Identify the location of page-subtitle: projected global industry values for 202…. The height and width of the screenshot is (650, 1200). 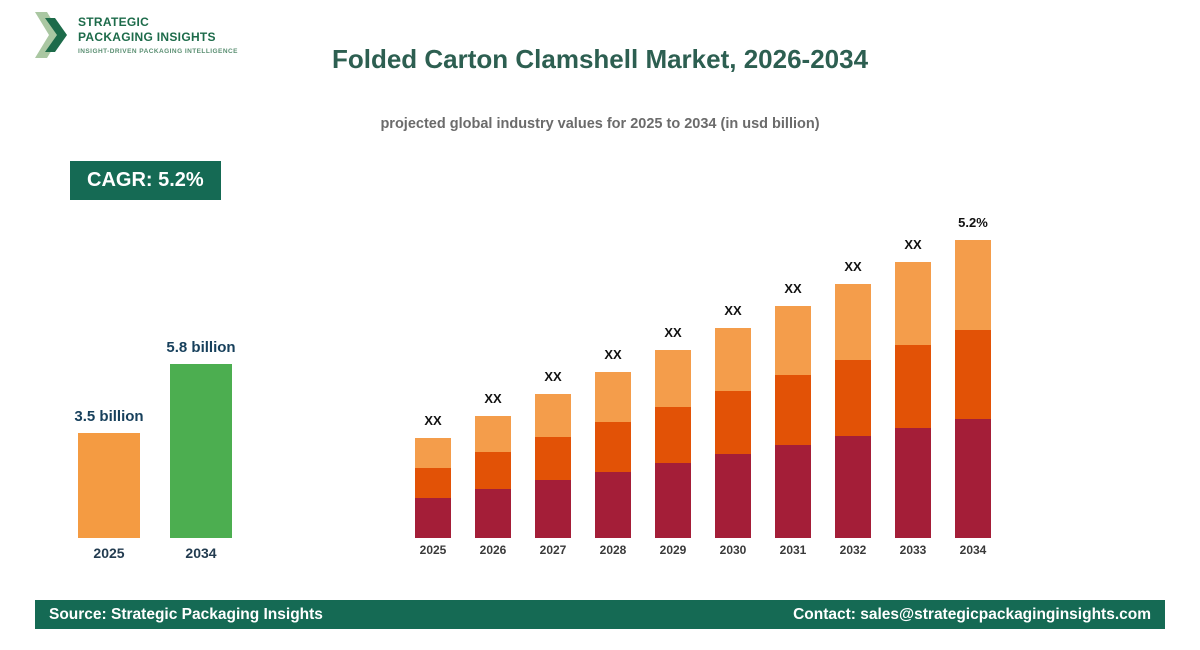
(600, 124).